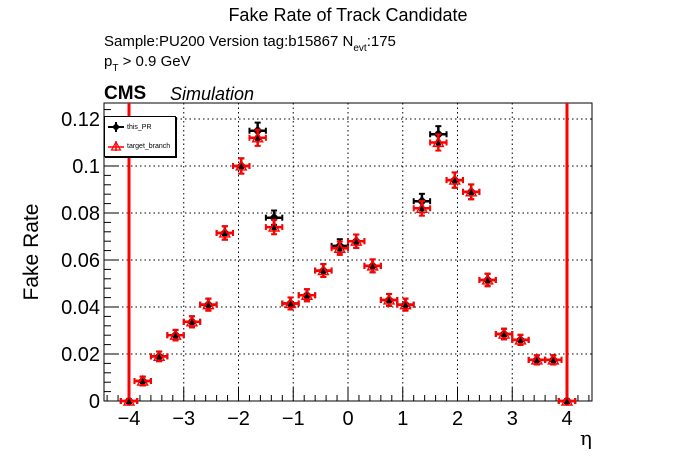  I want to click on sample-info: Sample:PU200 Version tag:b15867 Nevt:175, so click(250, 43).